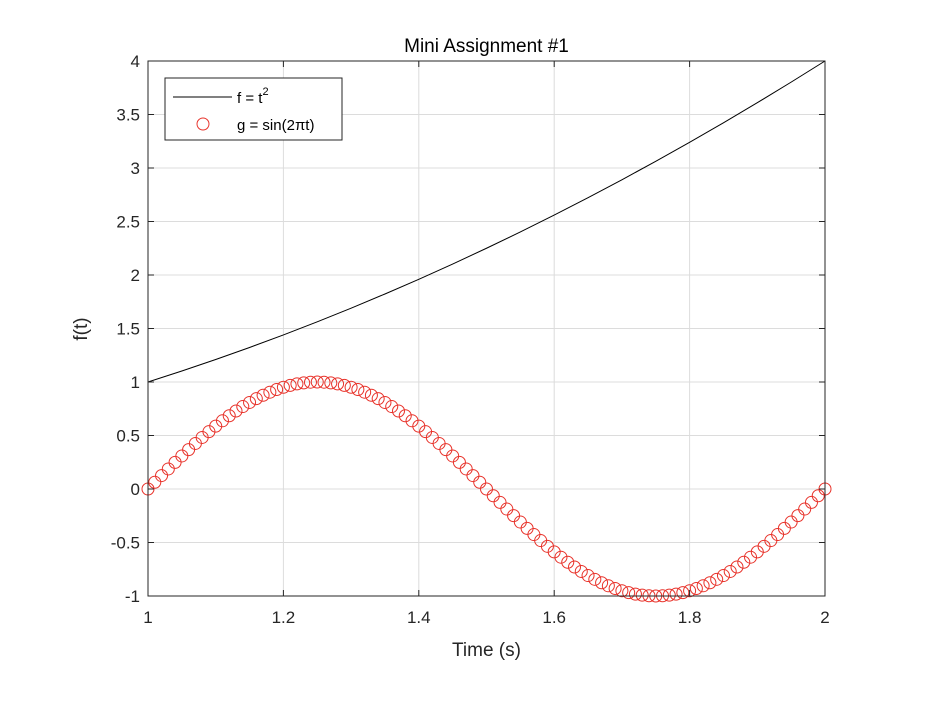 The height and width of the screenshot is (709, 945). I want to click on y-axis-label: f(t), so click(81, 328).